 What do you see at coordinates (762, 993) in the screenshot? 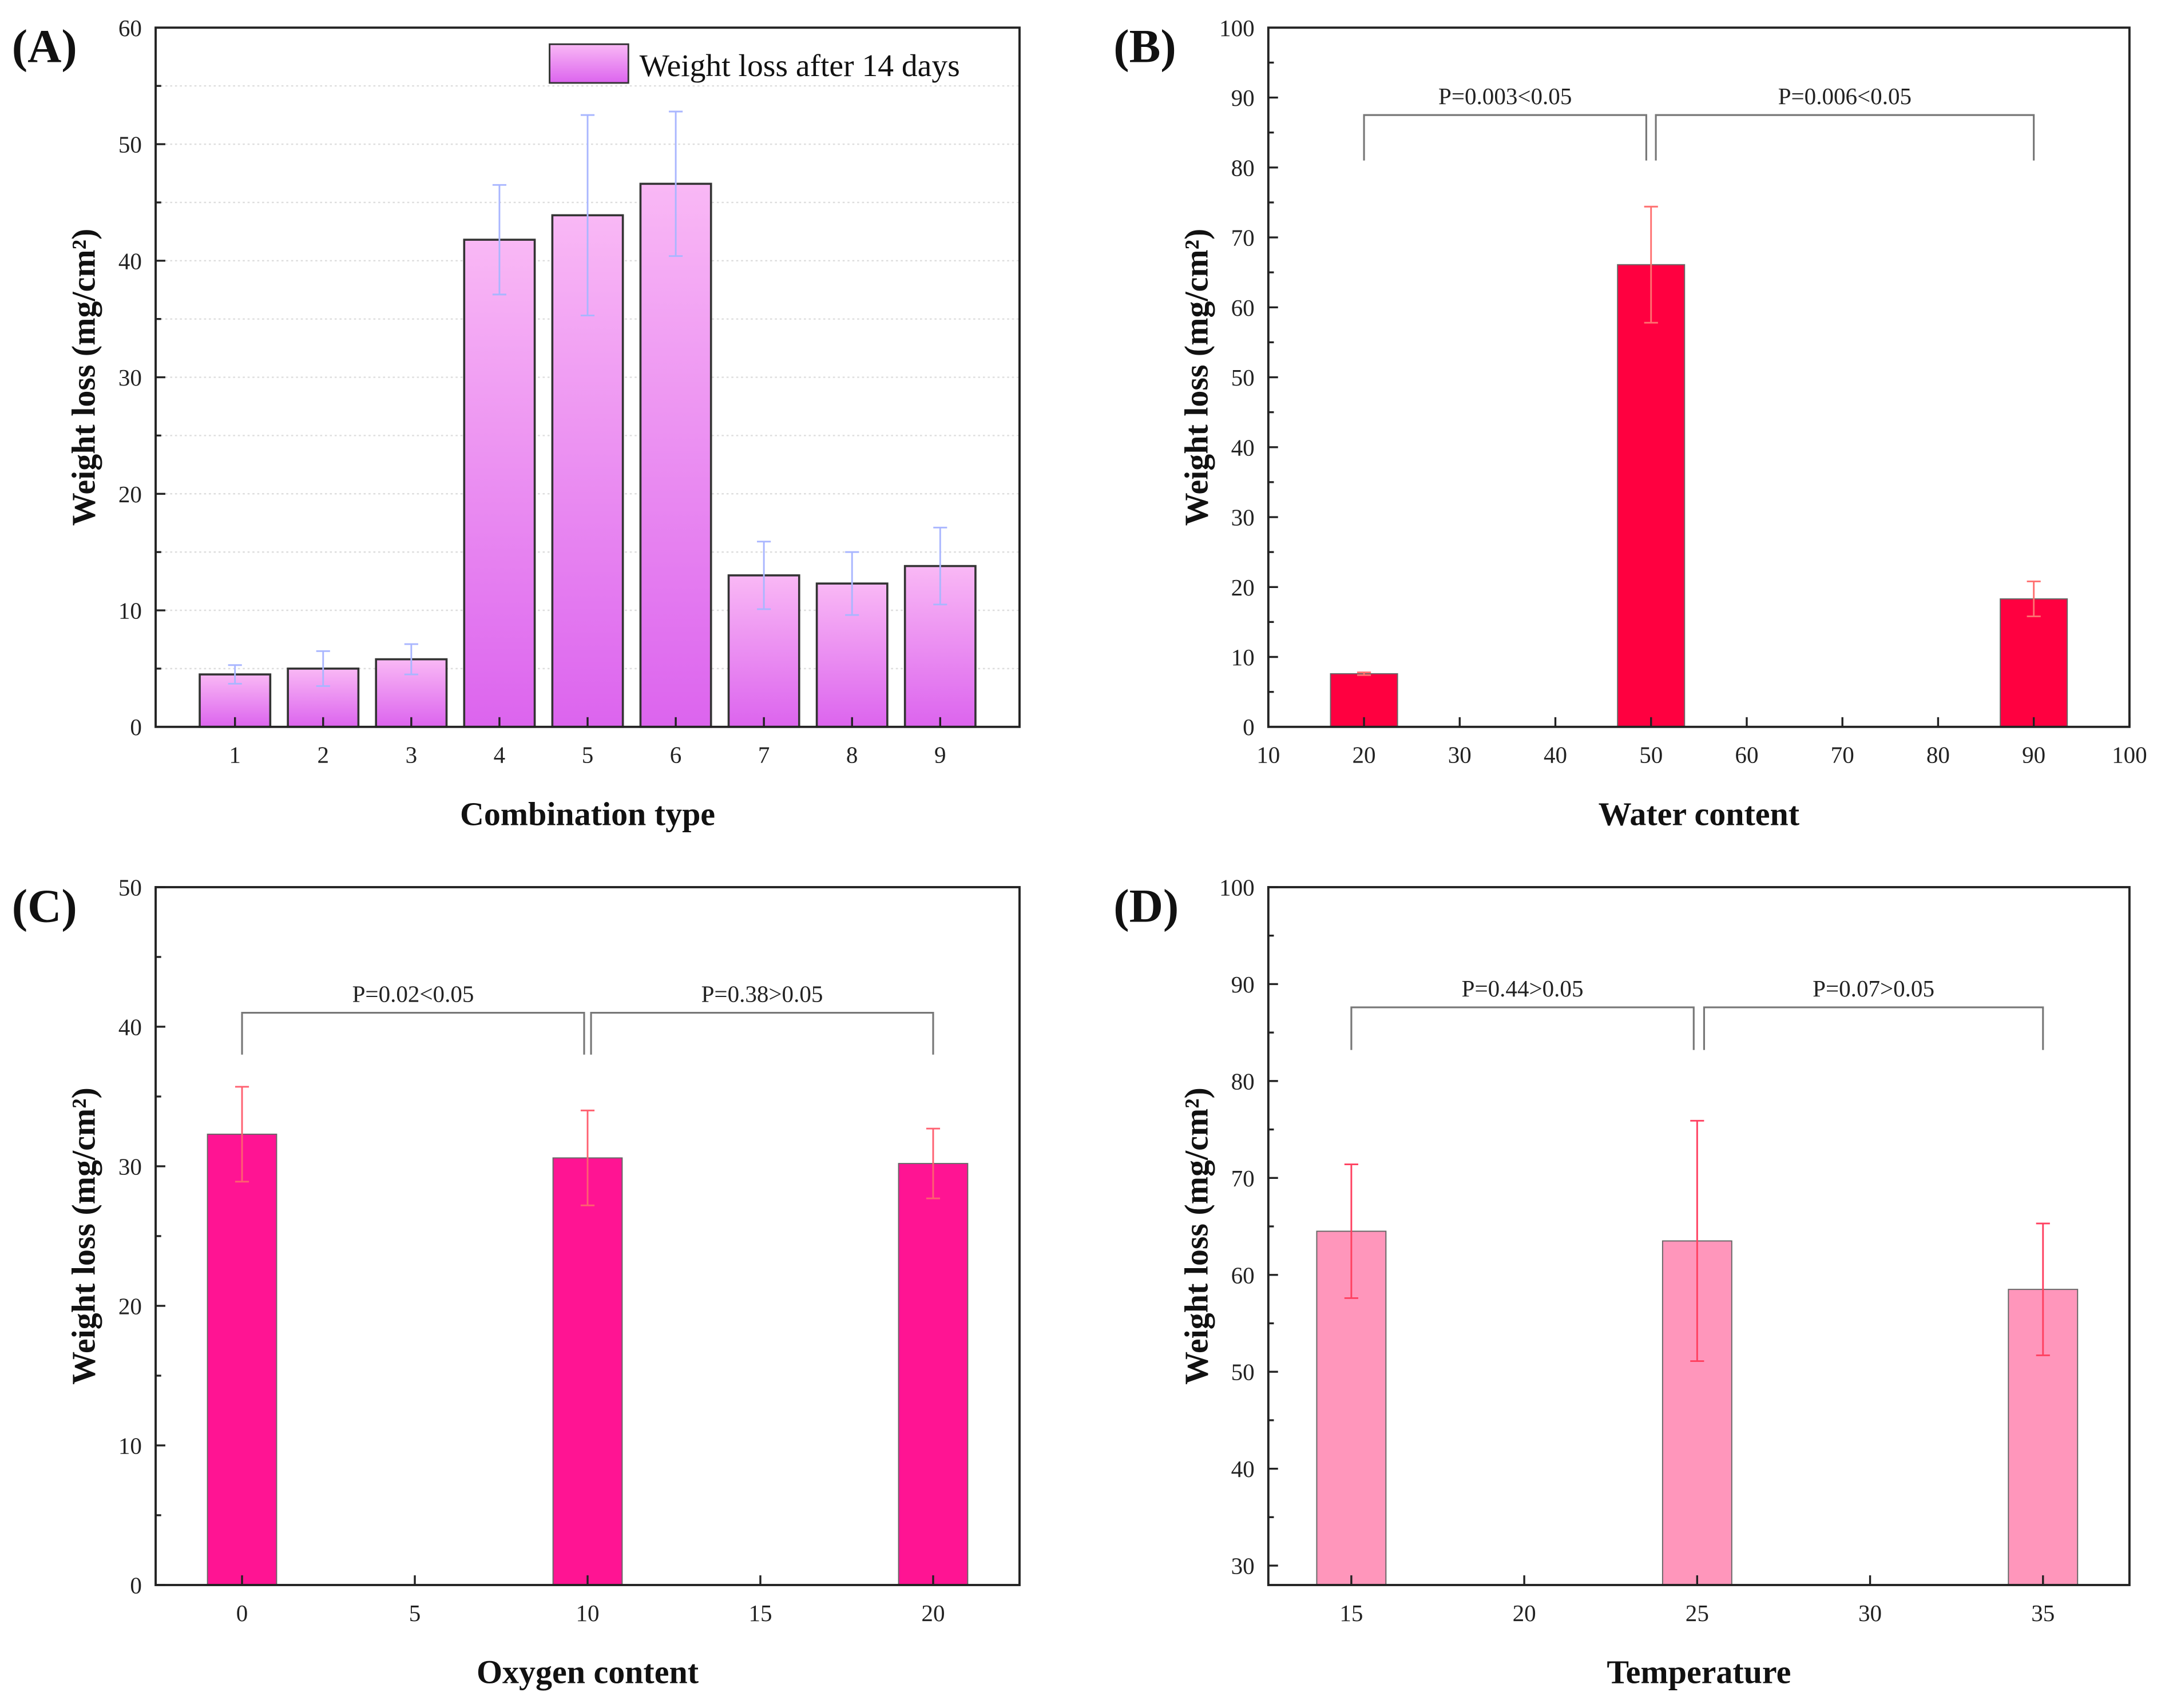
I see `p-value-label: P=0.38>0.05` at bounding box center [762, 993].